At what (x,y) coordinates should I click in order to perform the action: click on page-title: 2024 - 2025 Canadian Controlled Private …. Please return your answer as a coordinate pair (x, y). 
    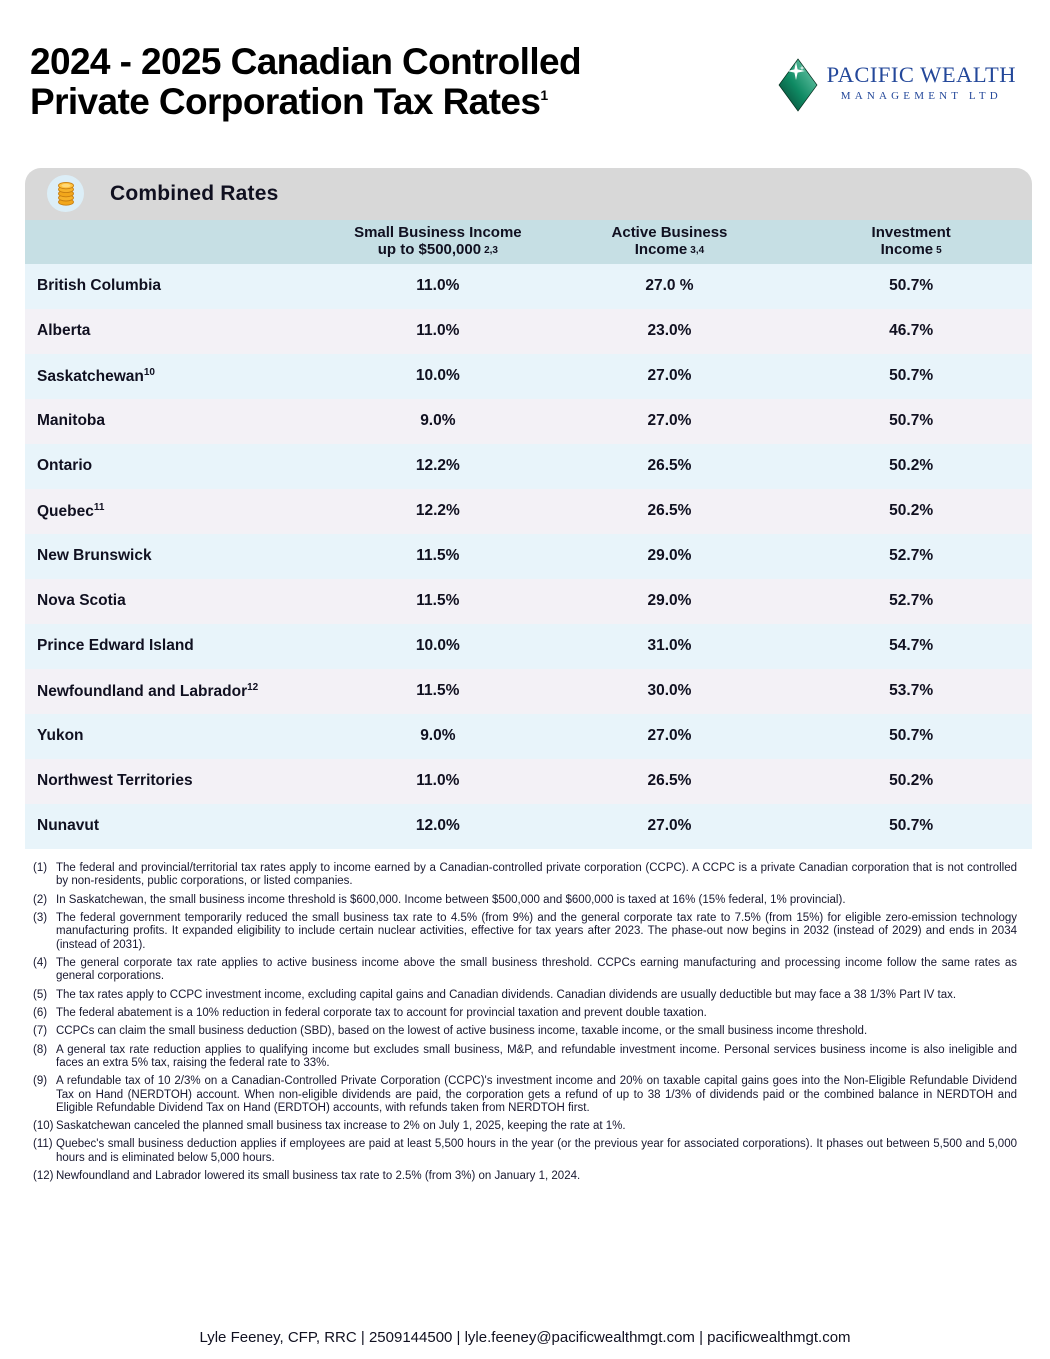
    Looking at the image, I should click on (306, 82).